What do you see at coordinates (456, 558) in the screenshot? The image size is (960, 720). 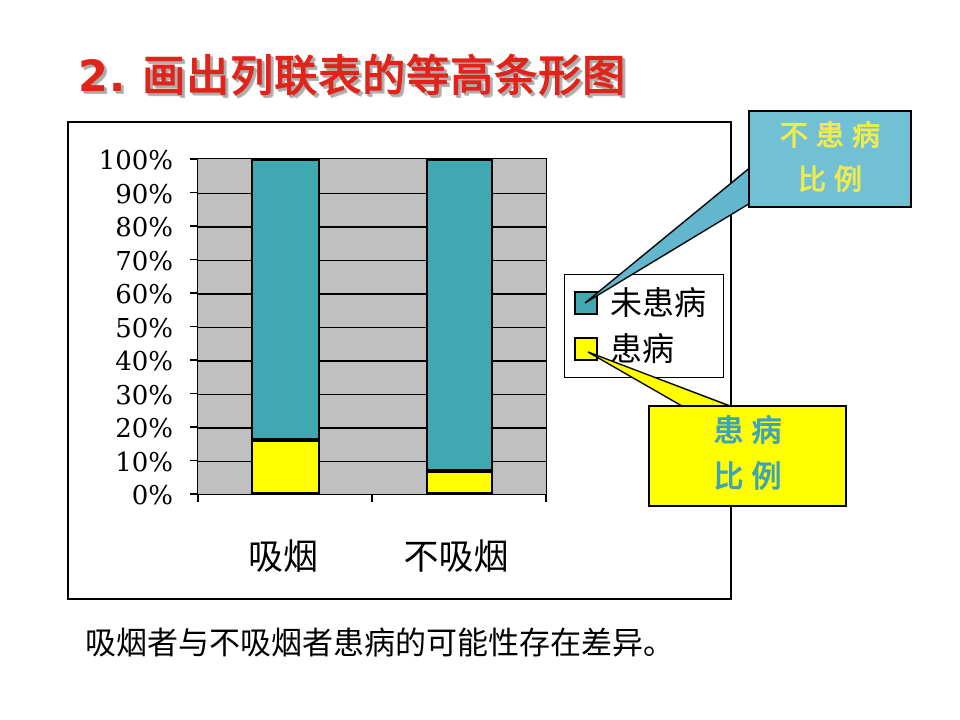 I see `x-axis-label-不吸烟: 不吸烟` at bounding box center [456, 558].